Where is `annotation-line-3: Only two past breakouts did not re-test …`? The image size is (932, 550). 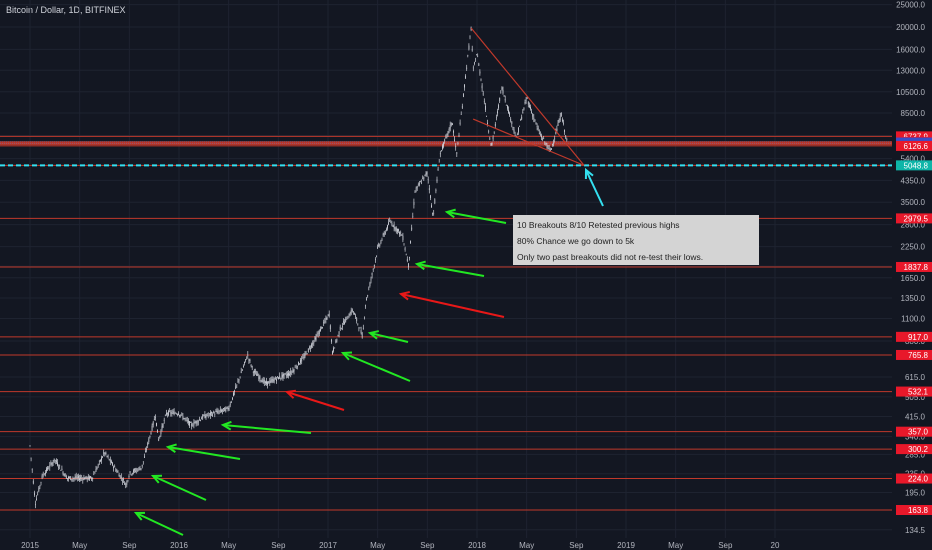
annotation-line-3: Only two past breakouts did not re-test … is located at coordinates (610, 257).